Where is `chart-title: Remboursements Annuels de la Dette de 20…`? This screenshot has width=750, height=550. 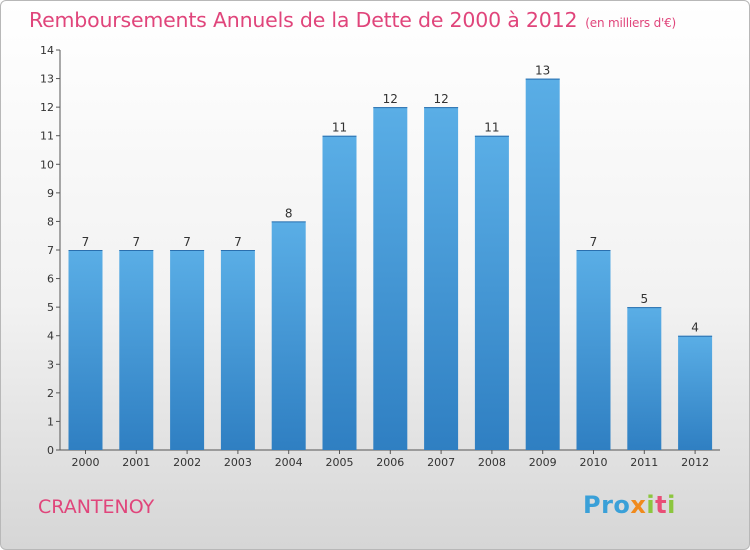
chart-title: Remboursements Annuels de la Dette de 20… is located at coordinates (352, 20).